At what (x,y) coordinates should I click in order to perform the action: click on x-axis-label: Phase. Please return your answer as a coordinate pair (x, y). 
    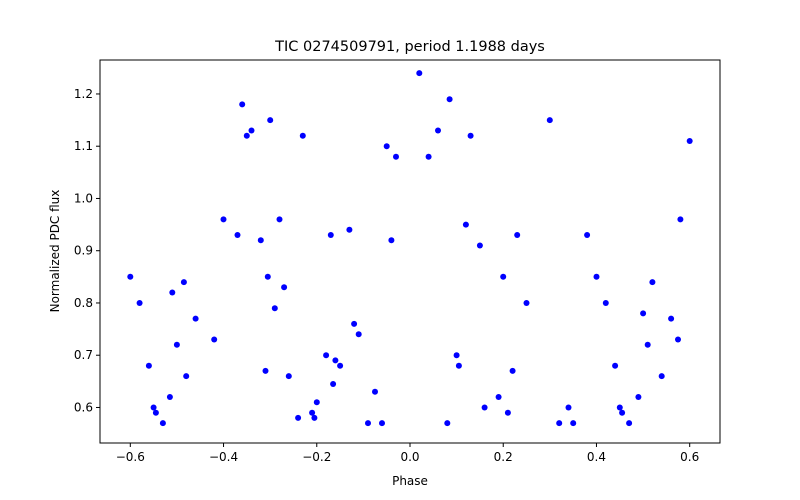
    Looking at the image, I should click on (410, 481).